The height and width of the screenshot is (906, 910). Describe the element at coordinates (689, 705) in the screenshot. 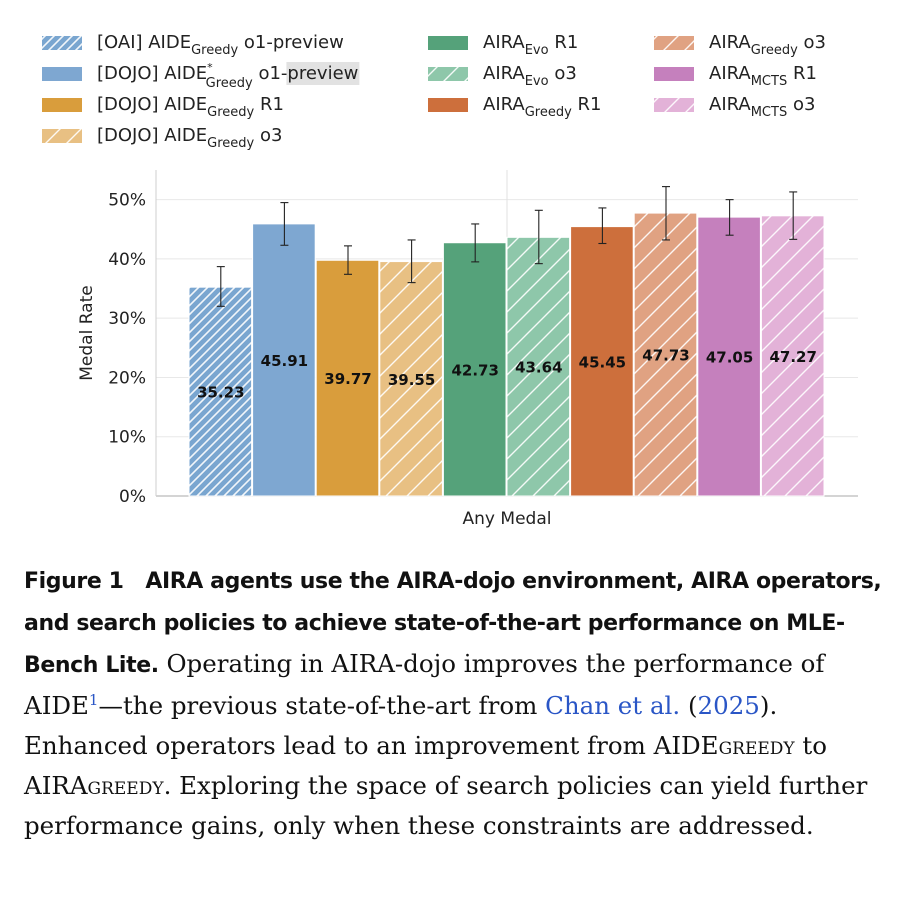

I see `caption-text-3: (` at that location.